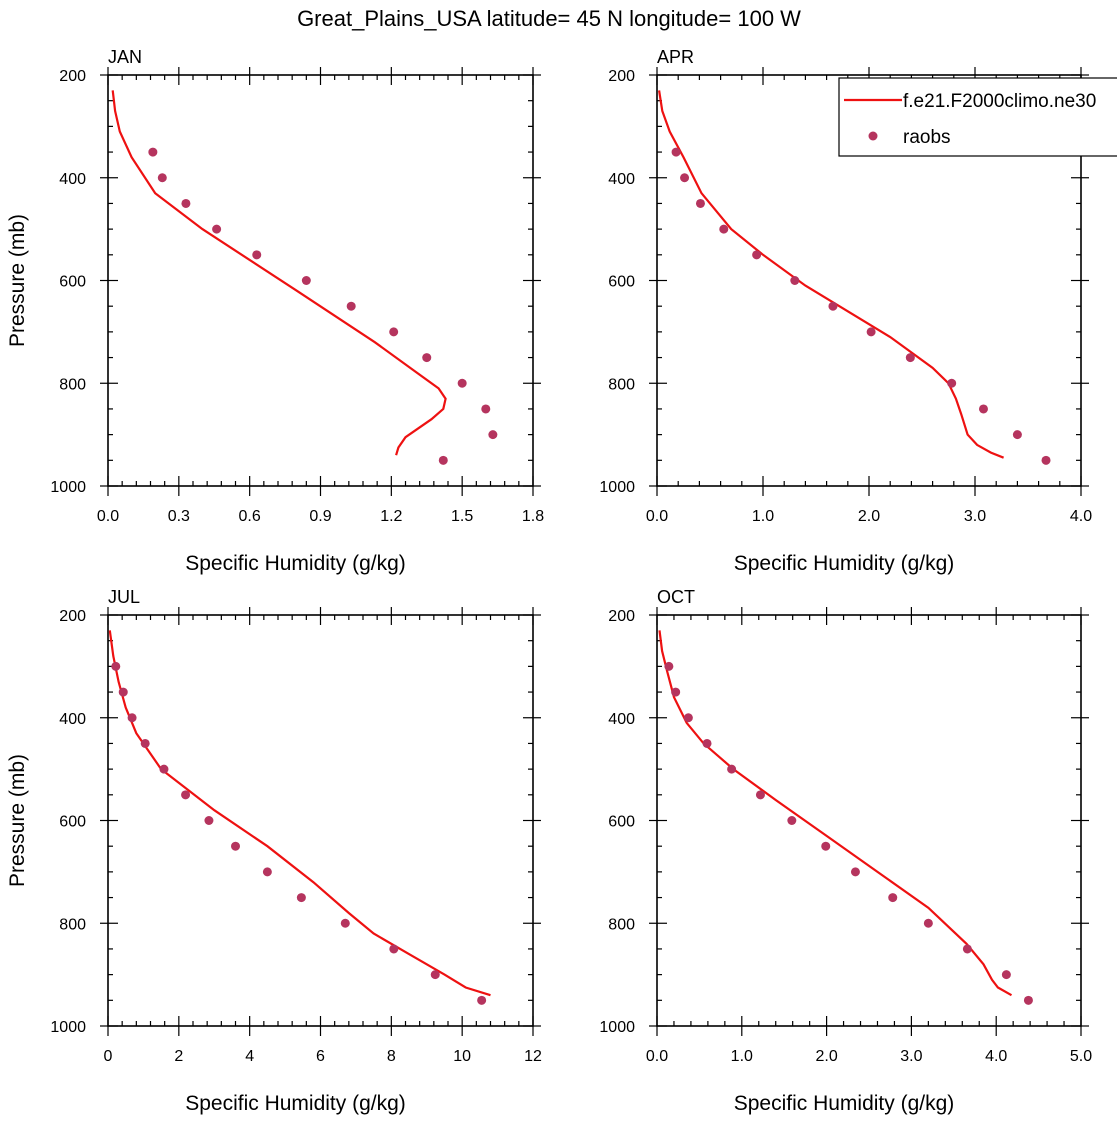 This screenshot has height=1121, width=1117. Describe the element at coordinates (320, 516) in the screenshot. I see `x-tick-label: 0.9` at that location.